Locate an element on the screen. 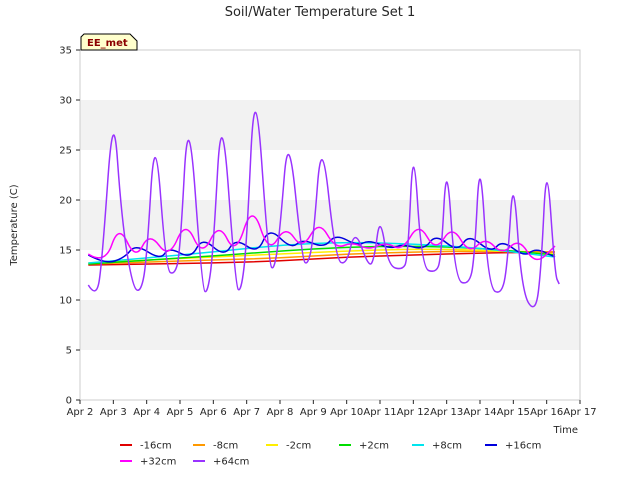  x-tick-label: Apr 11 is located at coordinates (379, 412).